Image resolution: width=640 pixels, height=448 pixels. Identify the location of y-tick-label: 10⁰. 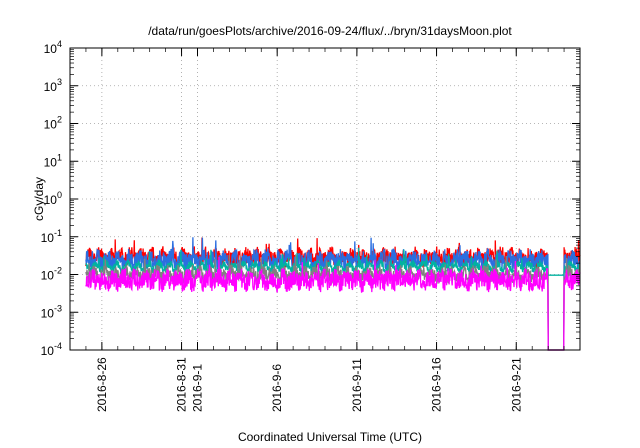
(53, 198).